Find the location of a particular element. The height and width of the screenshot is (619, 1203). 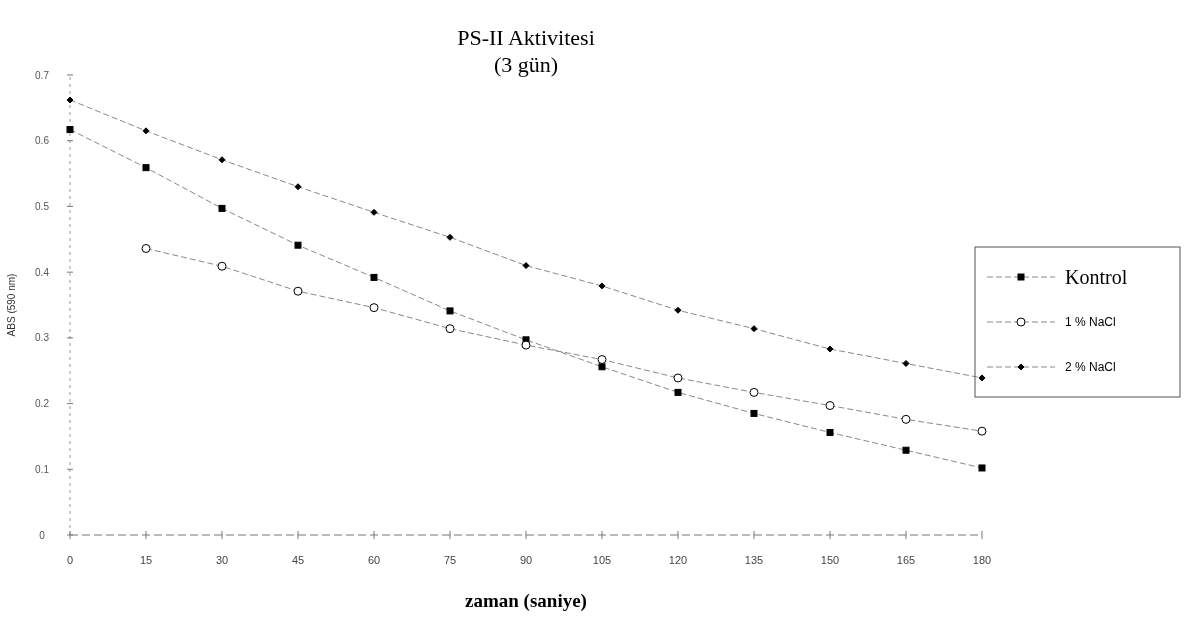

x-tick-label: 135 is located at coordinates (754, 560).